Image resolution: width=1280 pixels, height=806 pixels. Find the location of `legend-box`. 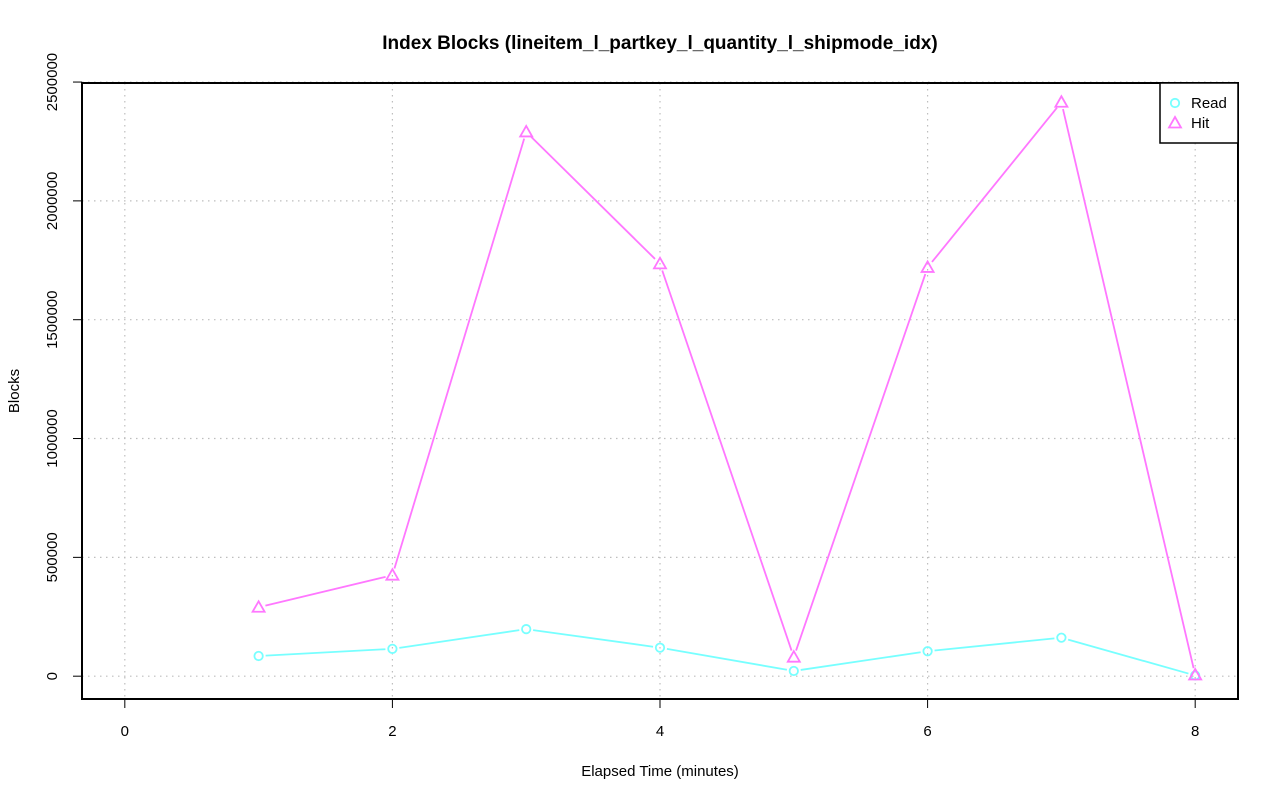

legend-box is located at coordinates (1199, 113).